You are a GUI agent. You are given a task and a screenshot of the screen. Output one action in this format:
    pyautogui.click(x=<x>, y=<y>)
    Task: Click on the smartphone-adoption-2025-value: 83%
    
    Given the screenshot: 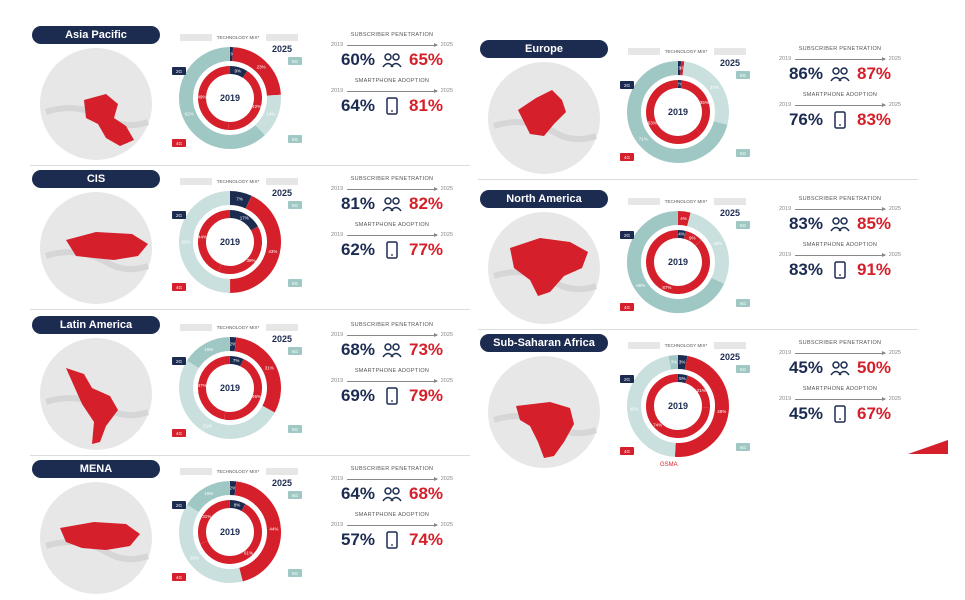 What is the action you would take?
    pyautogui.click(x=874, y=120)
    